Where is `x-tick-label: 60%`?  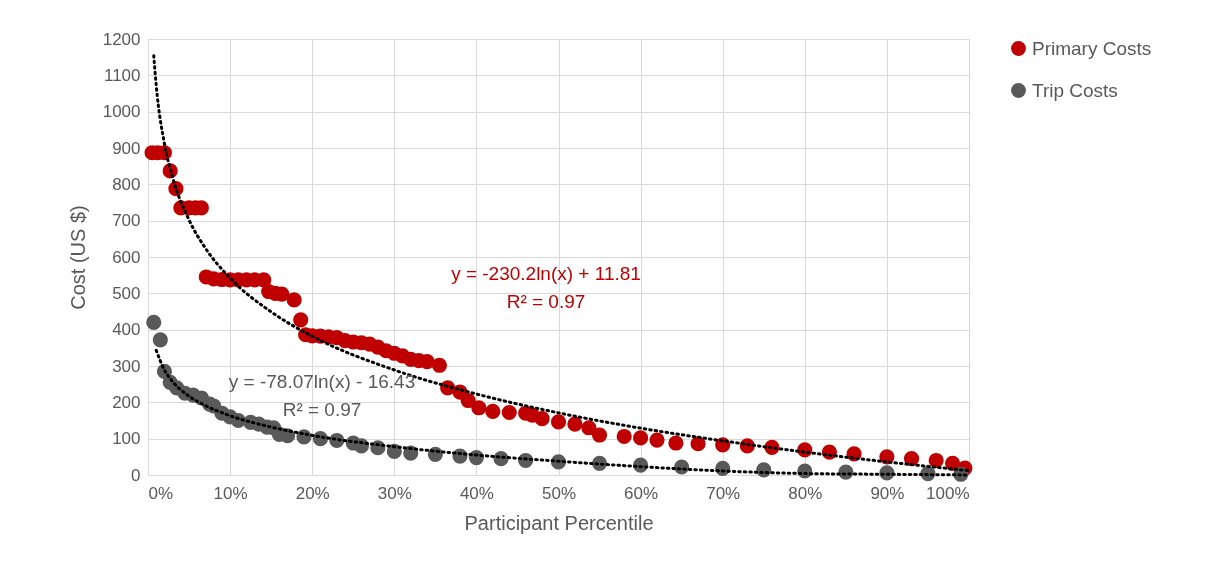 x-tick-label: 60% is located at coordinates (641, 493).